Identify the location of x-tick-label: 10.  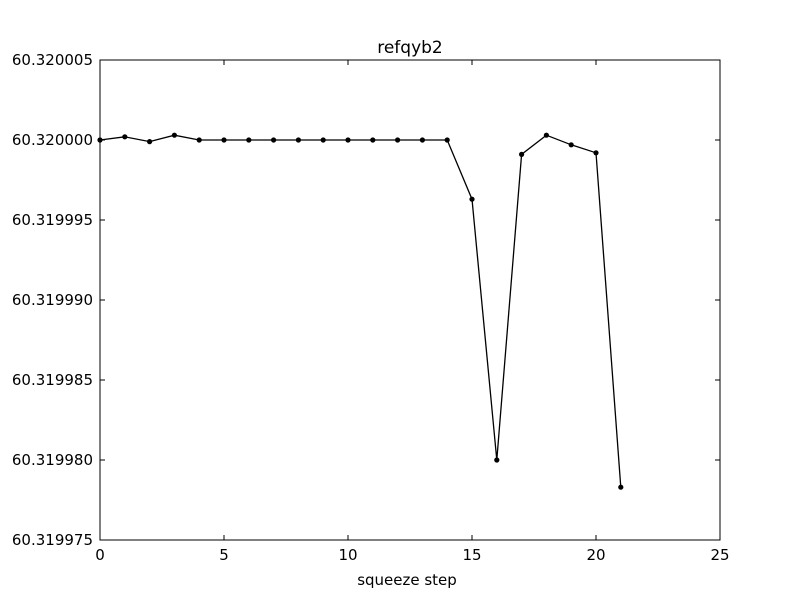
(347, 555).